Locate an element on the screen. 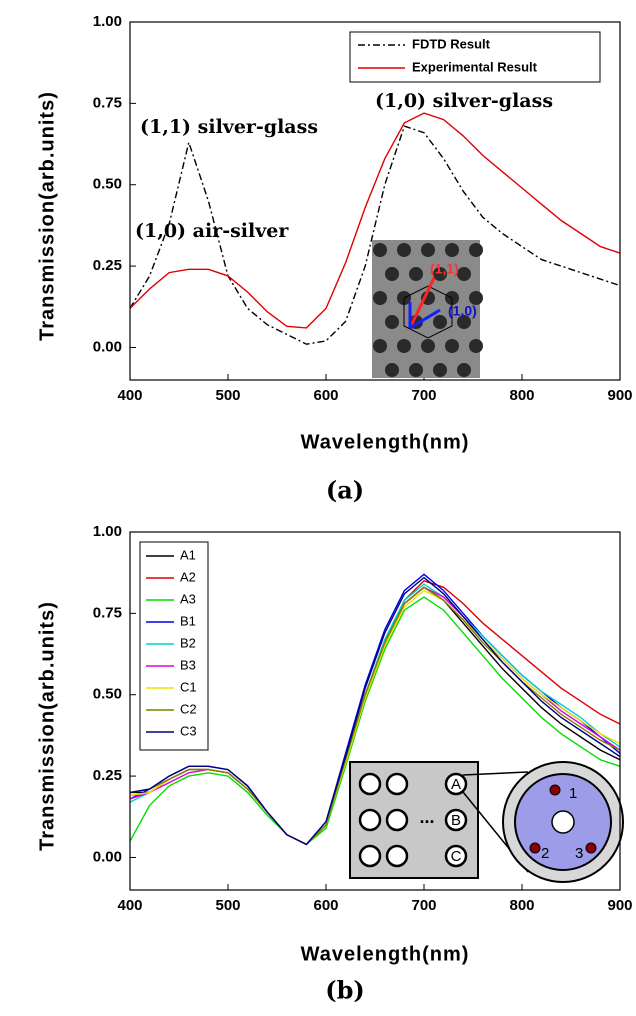 The image size is (636, 1016). inset-label: 2 is located at coordinates (545, 853).